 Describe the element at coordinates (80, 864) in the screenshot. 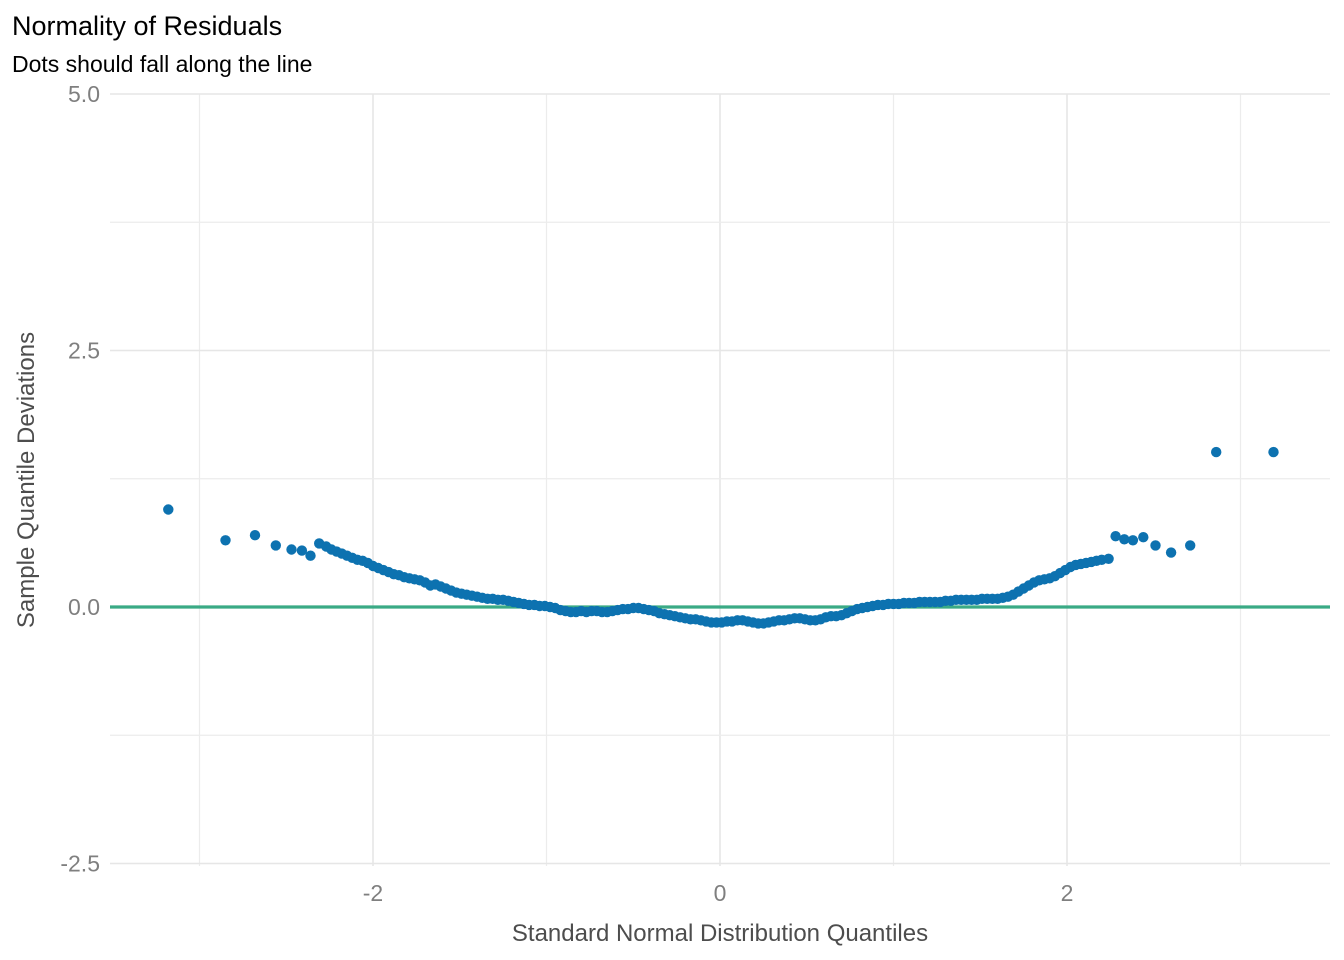

I see `y-tick-label: -2.5` at that location.